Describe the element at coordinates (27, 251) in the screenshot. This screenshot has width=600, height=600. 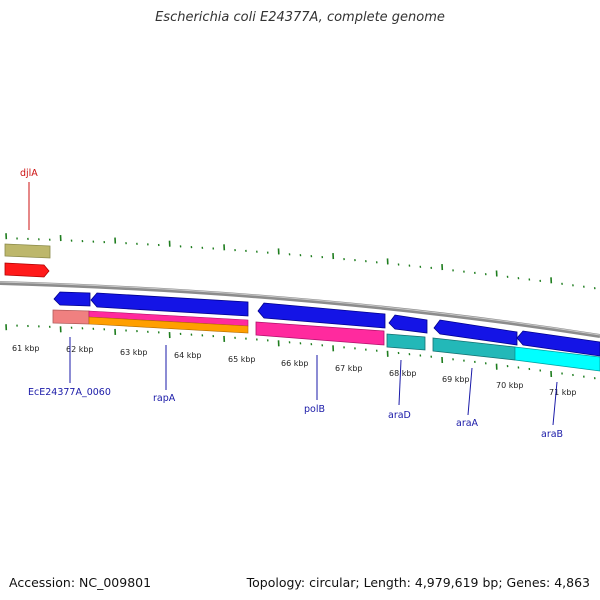
I see `djlA-feature-khaki` at that location.